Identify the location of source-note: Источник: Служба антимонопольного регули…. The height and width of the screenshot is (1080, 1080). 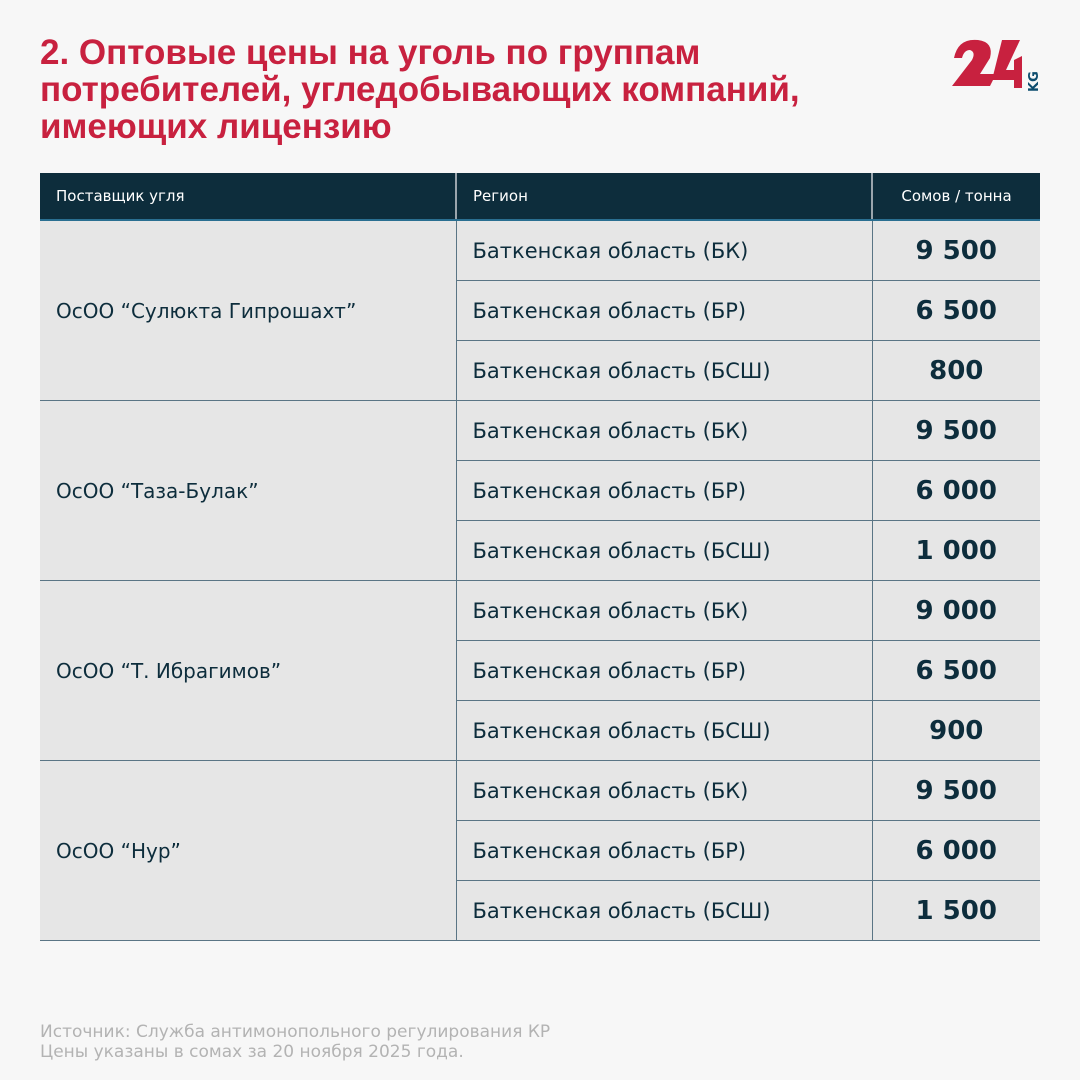
(295, 1032).